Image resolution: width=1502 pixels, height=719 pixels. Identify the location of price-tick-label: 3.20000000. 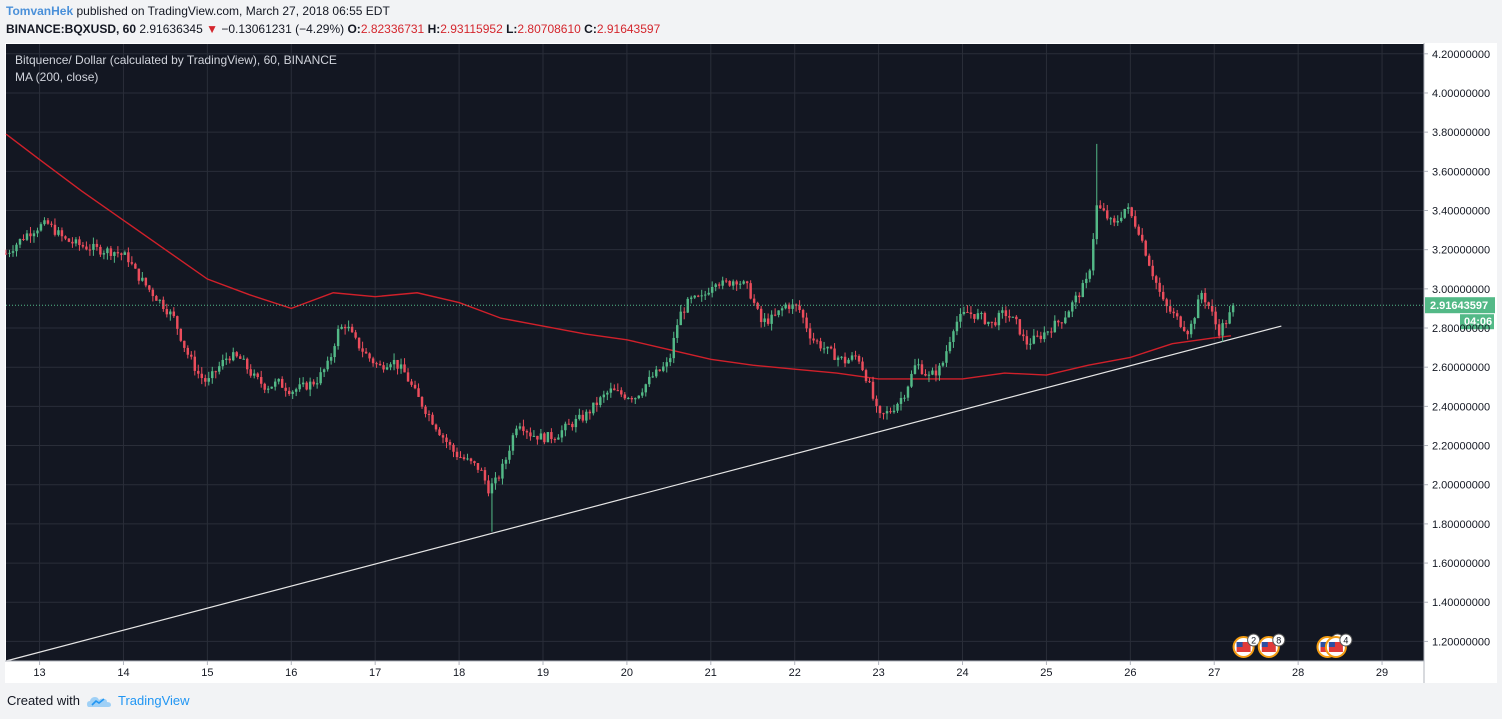
(1461, 251).